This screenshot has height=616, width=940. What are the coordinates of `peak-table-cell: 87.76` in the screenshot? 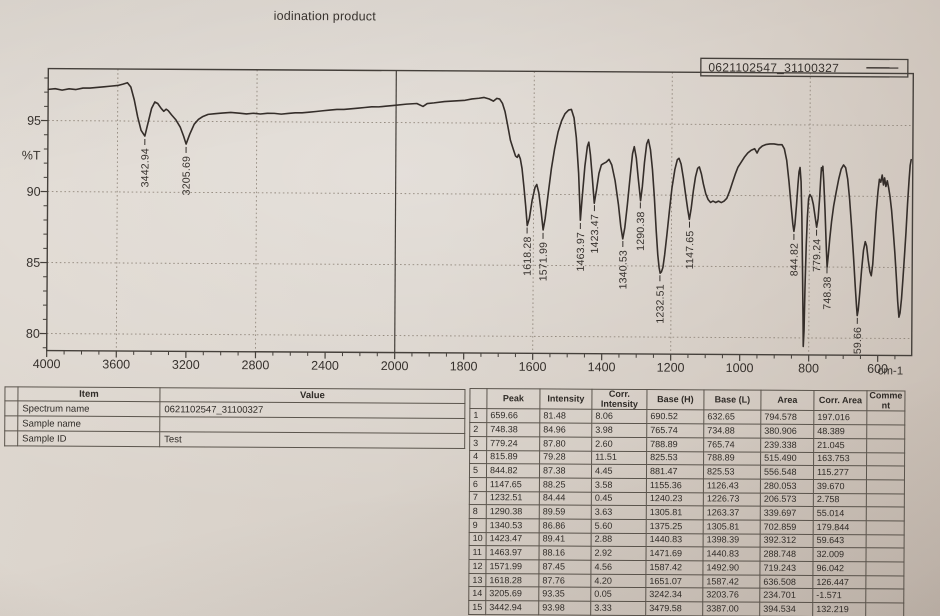 It's located at (564, 580).